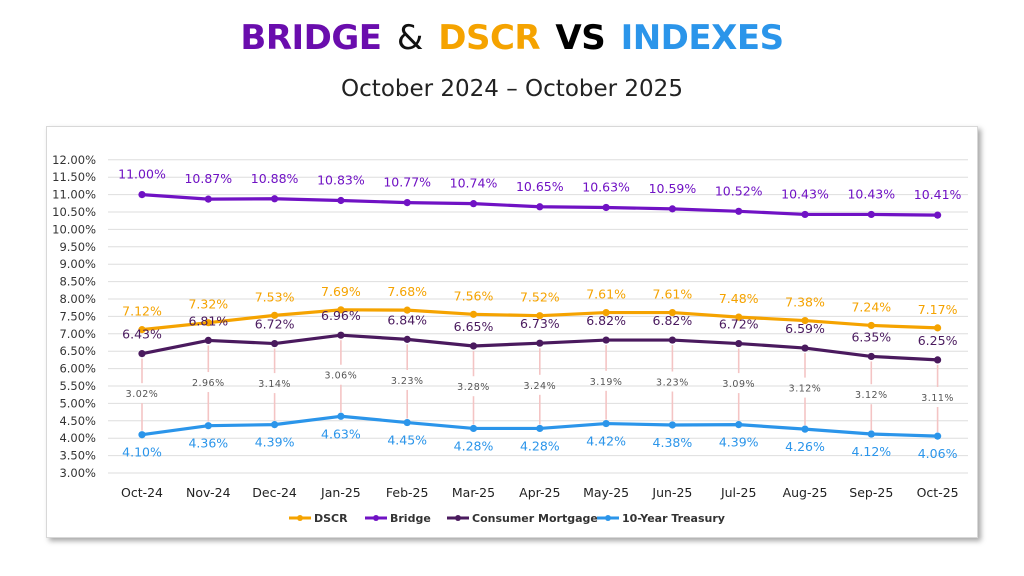  What do you see at coordinates (208, 383) in the screenshot?
I see `spread-label: 2.96%` at bounding box center [208, 383].